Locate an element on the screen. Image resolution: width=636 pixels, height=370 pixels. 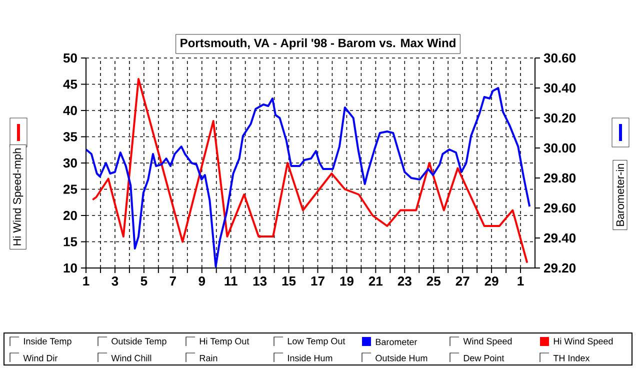
legend-label: Hi Wind Speed is located at coordinates (583, 342).